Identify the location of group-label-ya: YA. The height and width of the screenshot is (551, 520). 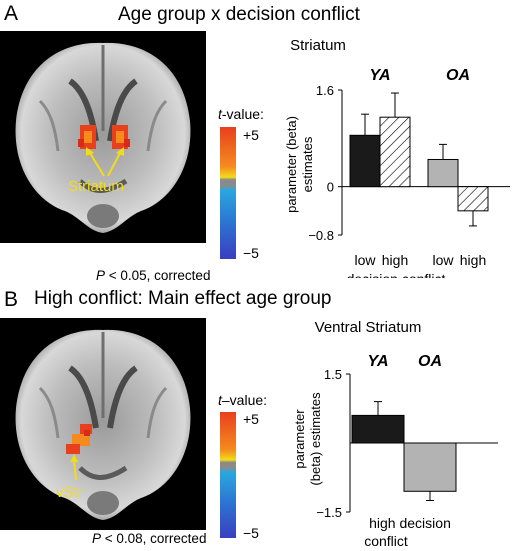
(379, 75).